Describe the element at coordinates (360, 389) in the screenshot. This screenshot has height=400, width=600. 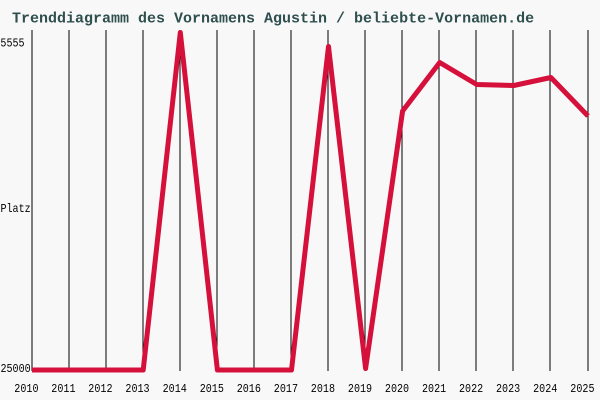
I see `svg-text: 2019` at that location.